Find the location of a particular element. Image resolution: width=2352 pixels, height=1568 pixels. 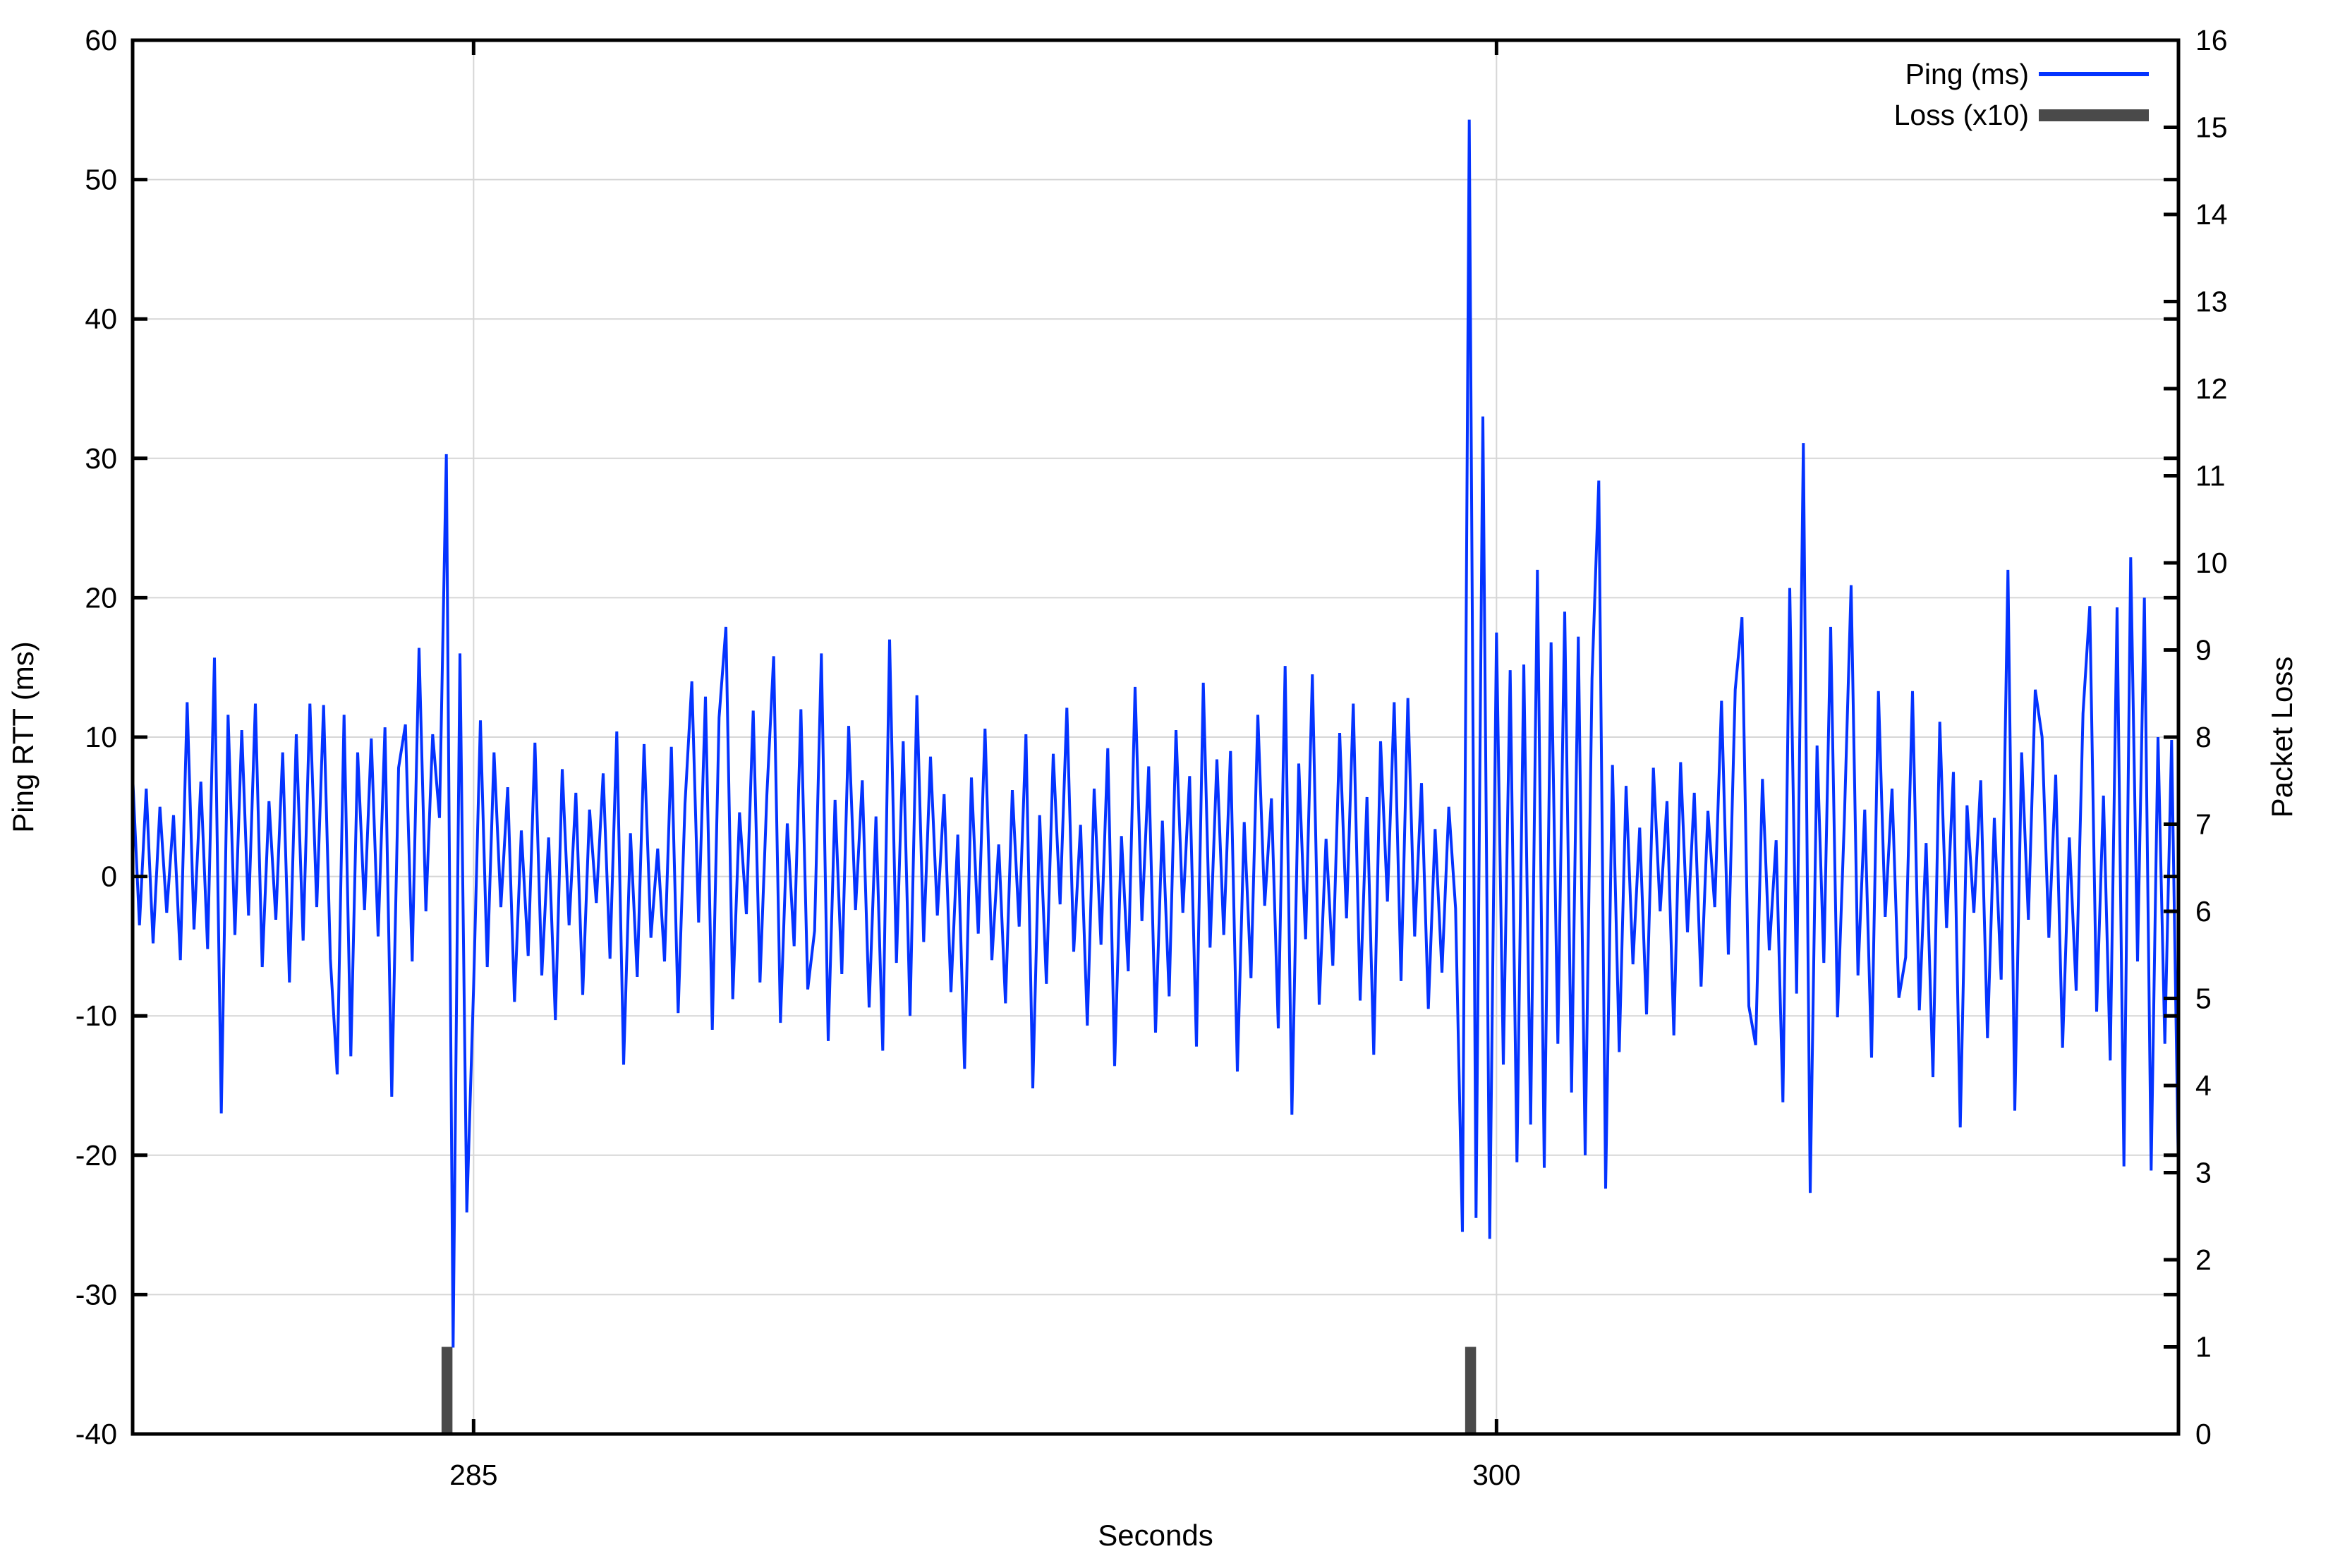

x-tick-label: 300 is located at coordinates (1496, 1475).